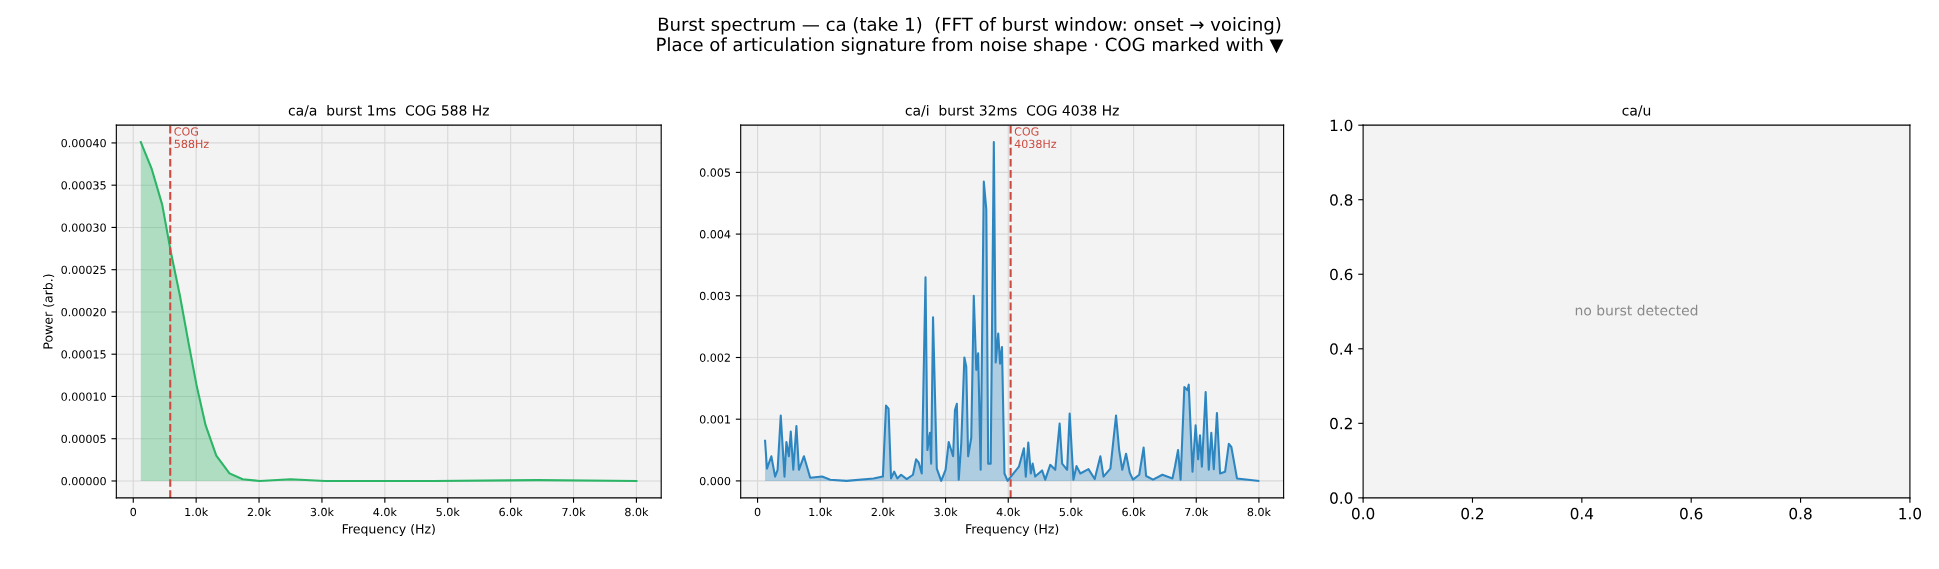 The height and width of the screenshot is (569, 1939). I want to click on y-tick-label: 1.0, so click(1341, 125).